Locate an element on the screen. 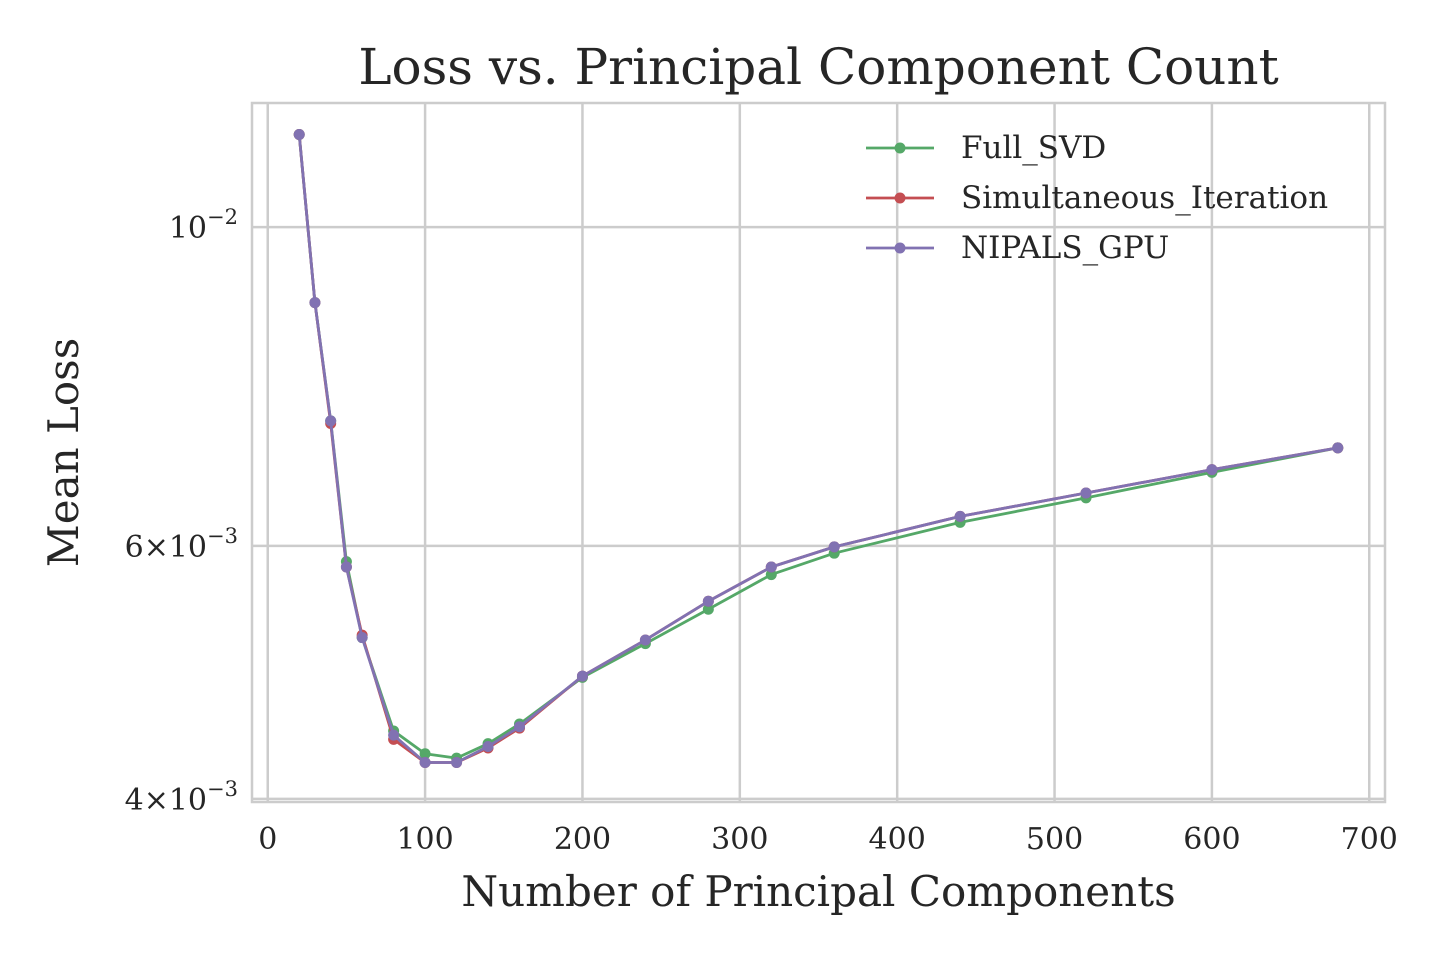  x-tick-label: 0 is located at coordinates (267, 839).